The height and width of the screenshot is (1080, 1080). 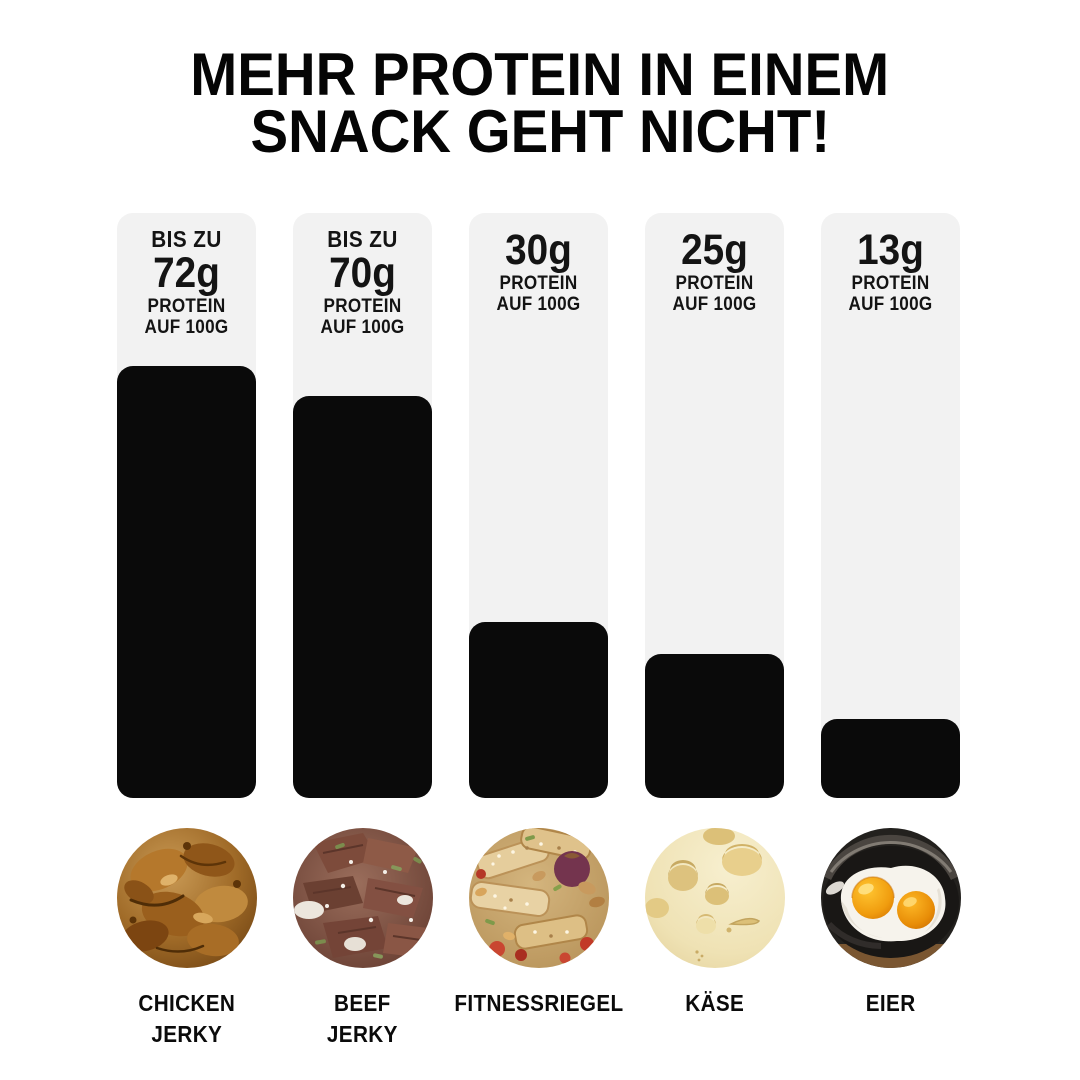 I want to click on column-label: KÄSE, so click(x=714, y=1003).